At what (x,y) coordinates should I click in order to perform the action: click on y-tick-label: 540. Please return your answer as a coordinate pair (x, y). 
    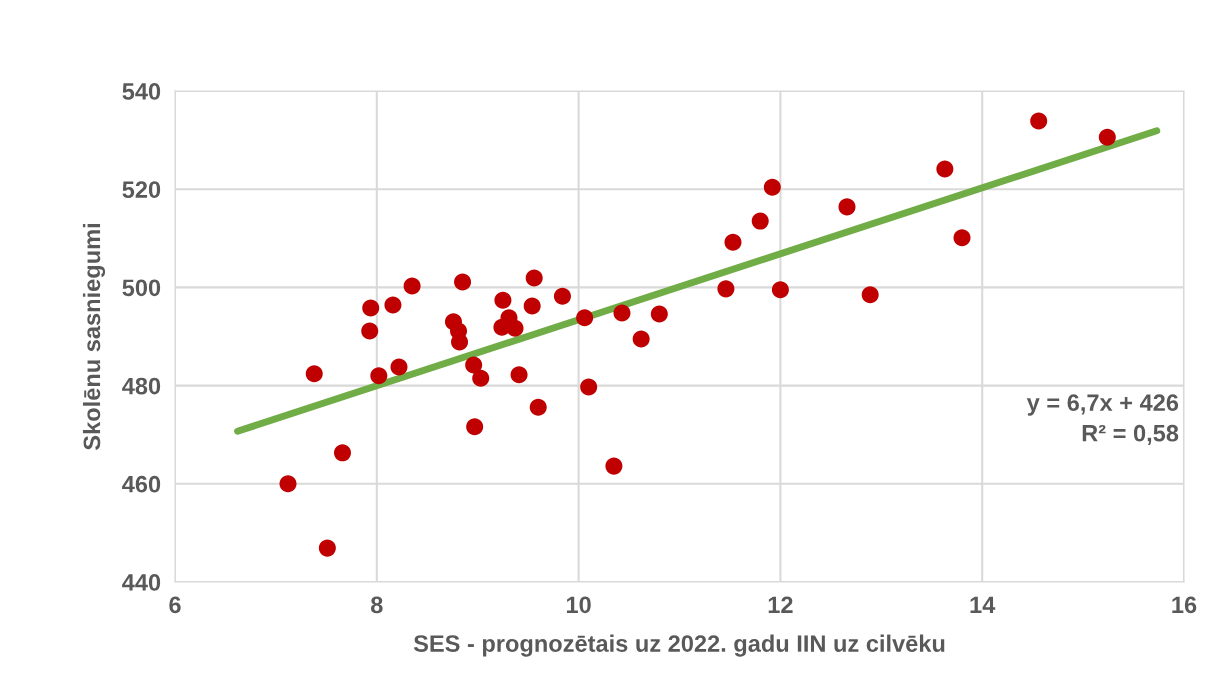
    Looking at the image, I should click on (141, 91).